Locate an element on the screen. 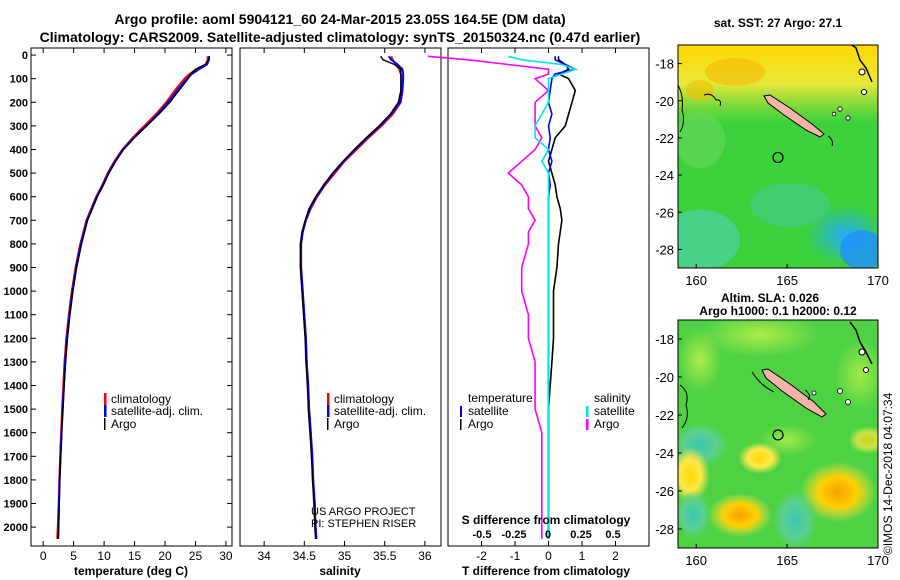 The image size is (900, 580). x-tick-label: 34.5 is located at coordinates (305, 556).